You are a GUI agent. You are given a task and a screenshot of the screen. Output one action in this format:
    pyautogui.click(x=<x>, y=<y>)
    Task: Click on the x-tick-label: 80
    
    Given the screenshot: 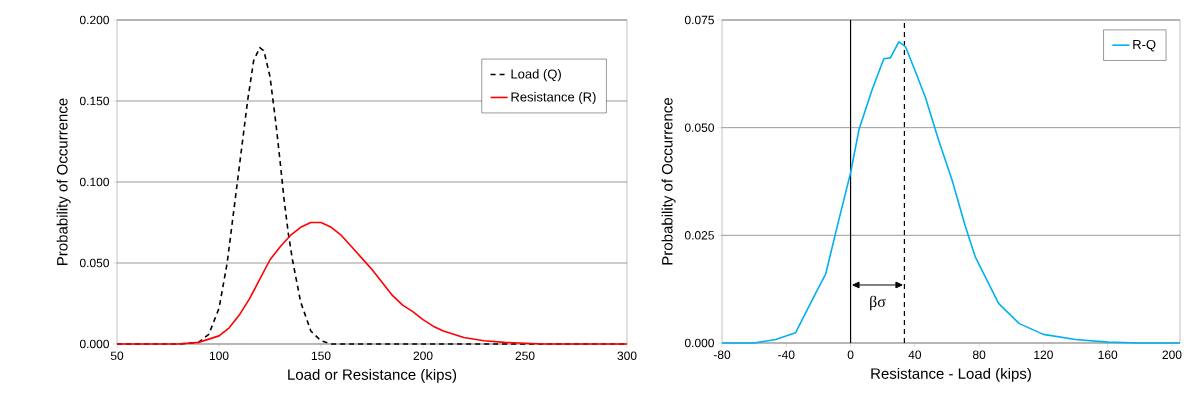 What is the action you would take?
    pyautogui.click(x=979, y=355)
    